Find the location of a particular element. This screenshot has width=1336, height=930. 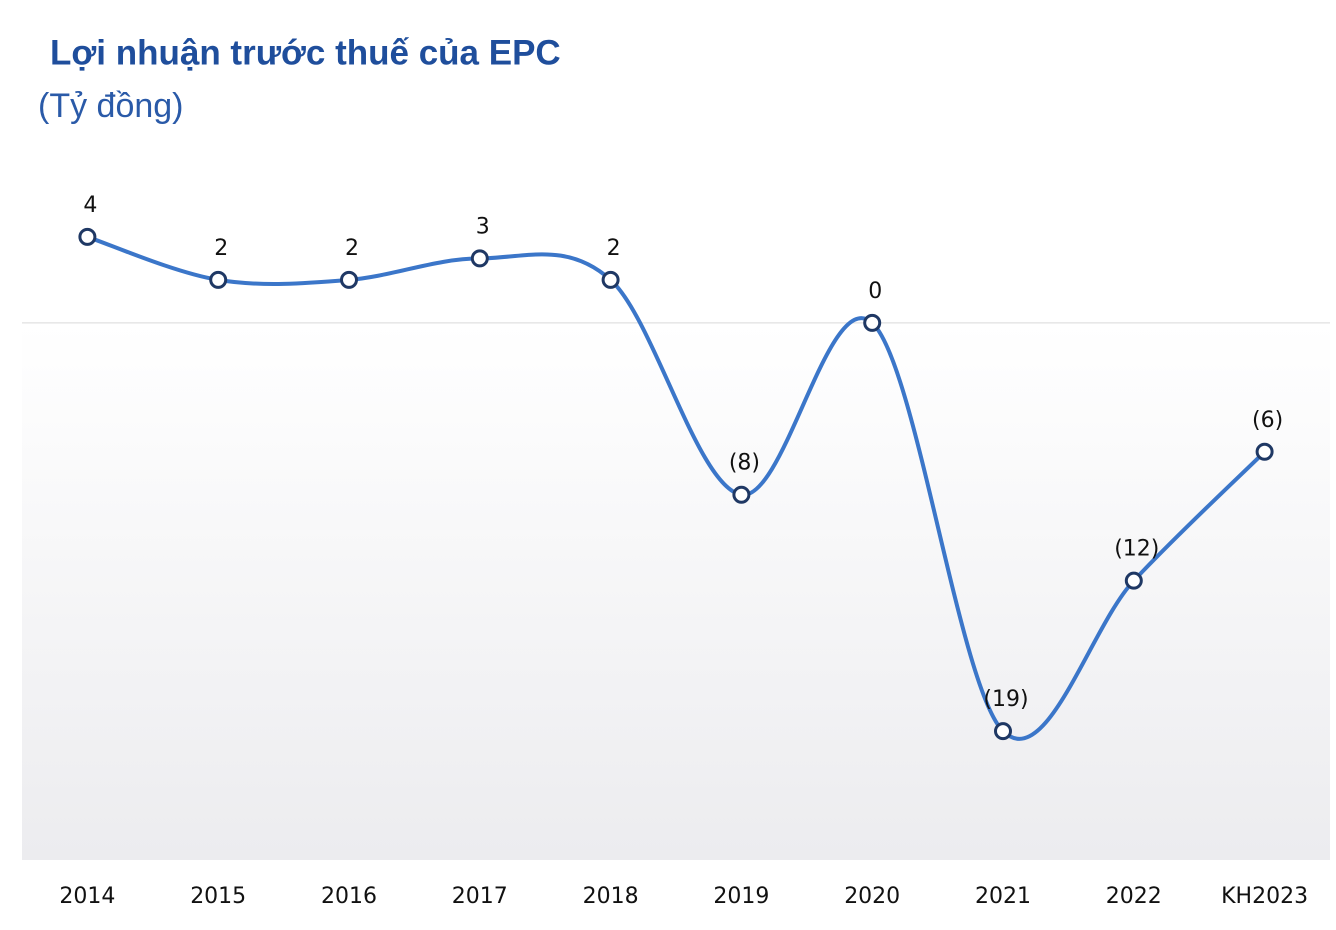

x-tick-label: KH2023 is located at coordinates (1264, 896).